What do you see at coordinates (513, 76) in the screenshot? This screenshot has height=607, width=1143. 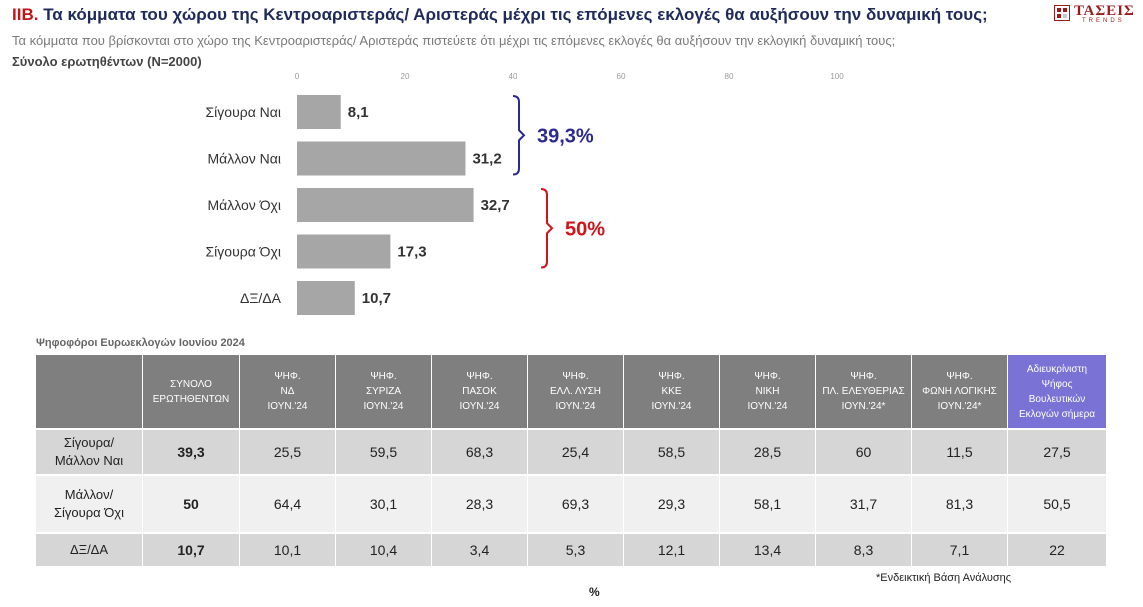 I see `x-tick-label: 40` at bounding box center [513, 76].